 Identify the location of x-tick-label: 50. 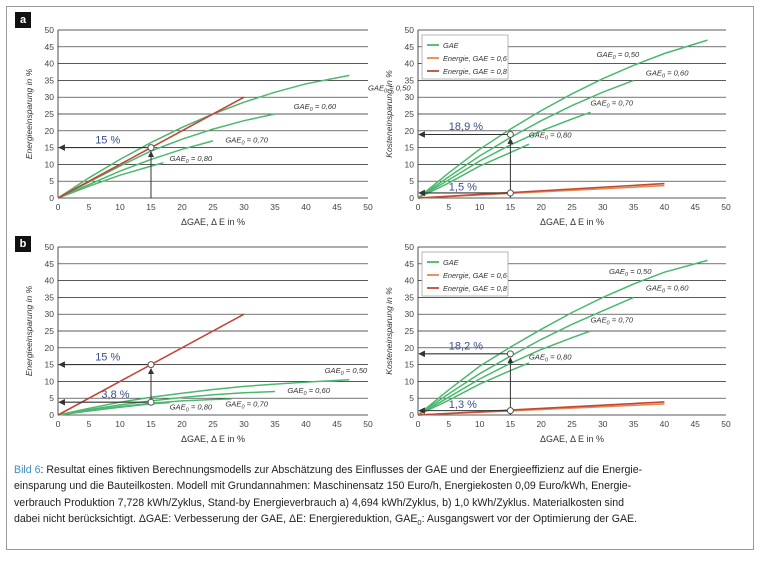
(368, 207).